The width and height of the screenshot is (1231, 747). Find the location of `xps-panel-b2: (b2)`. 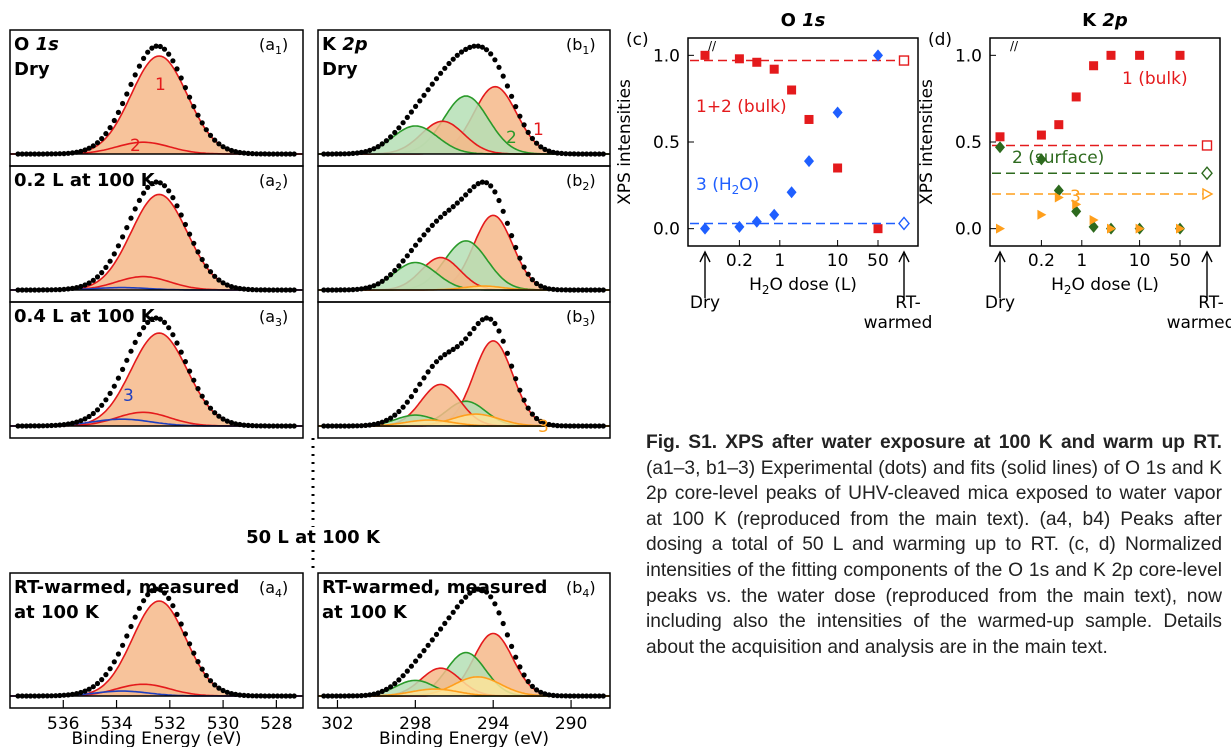

xps-panel-b2: (b2) is located at coordinates (464, 234).